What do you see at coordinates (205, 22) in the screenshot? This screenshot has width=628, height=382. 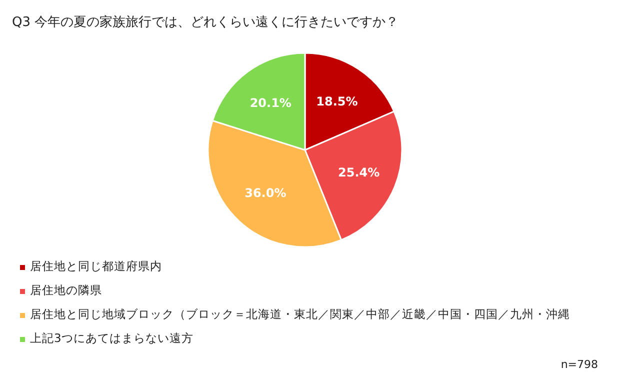 I see `chart-title: Q3 今年の夏の家族旅行では、どれくらい遠くに行きたいですか？` at bounding box center [205, 22].